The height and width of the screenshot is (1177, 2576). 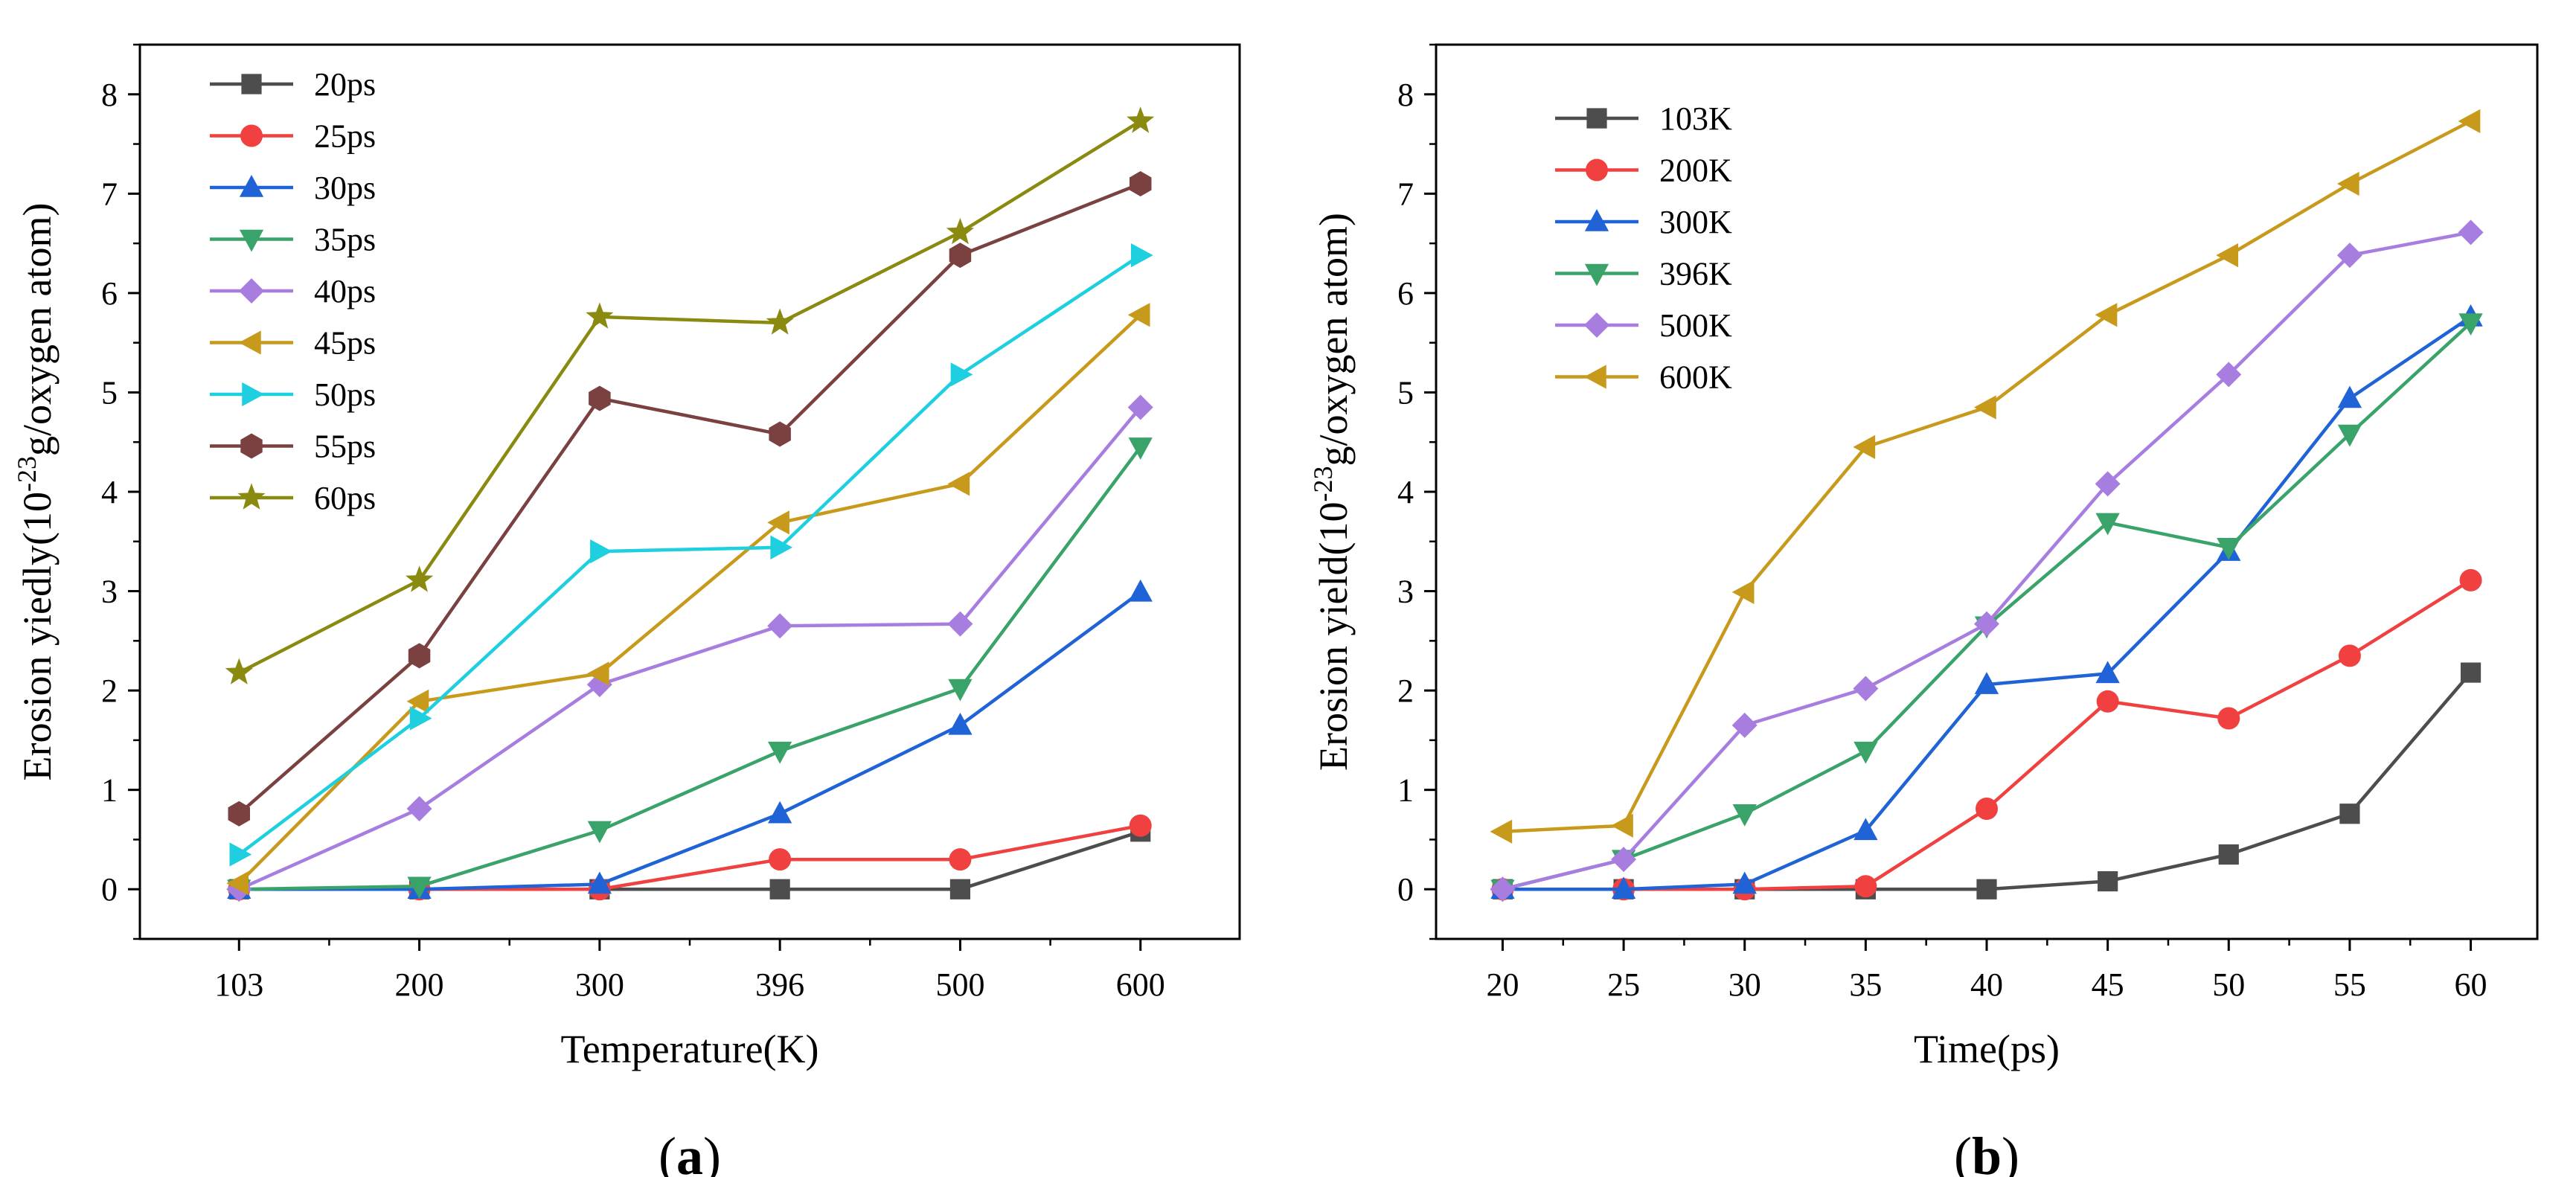 What do you see at coordinates (1624, 984) in the screenshot?
I see `x-tick-label: 25` at bounding box center [1624, 984].